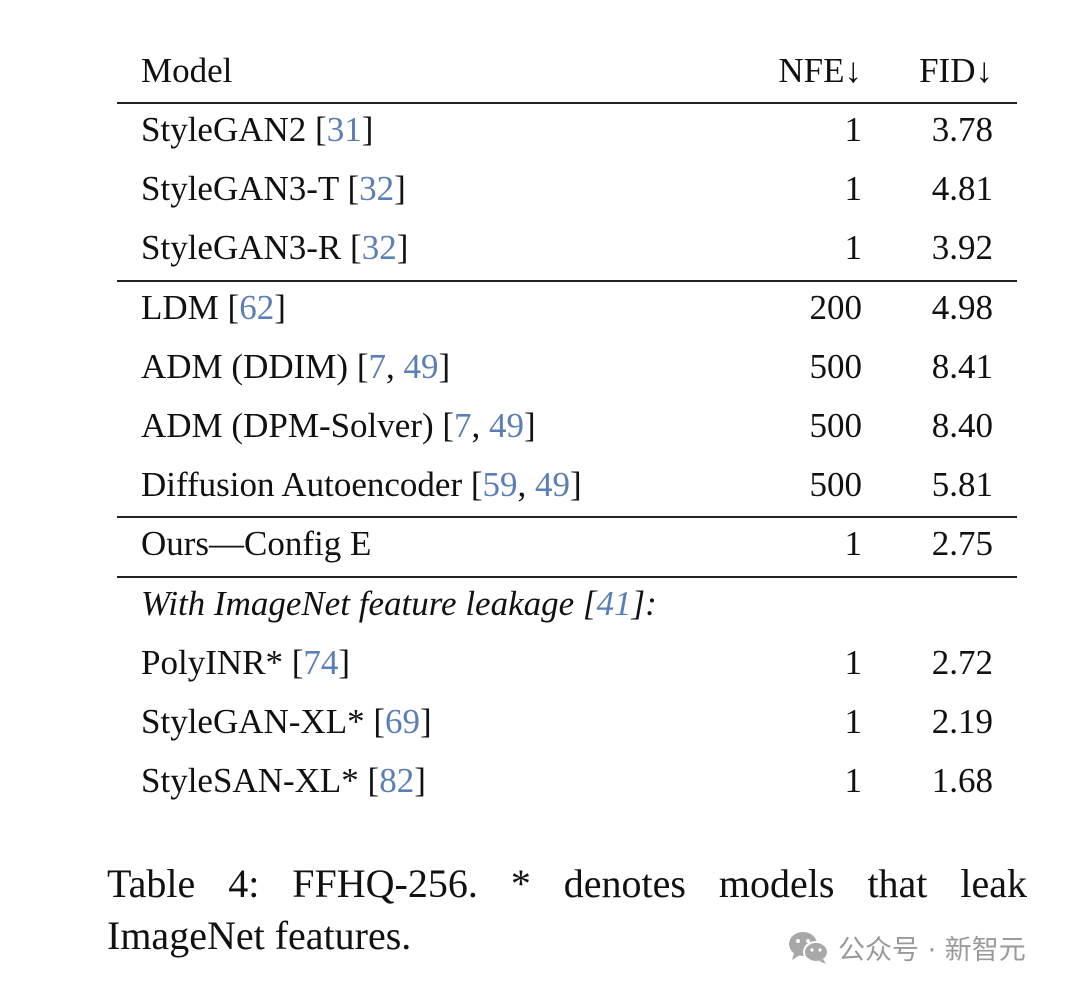 The height and width of the screenshot is (991, 1080). I want to click on citation-link: 59, so click(500, 485).